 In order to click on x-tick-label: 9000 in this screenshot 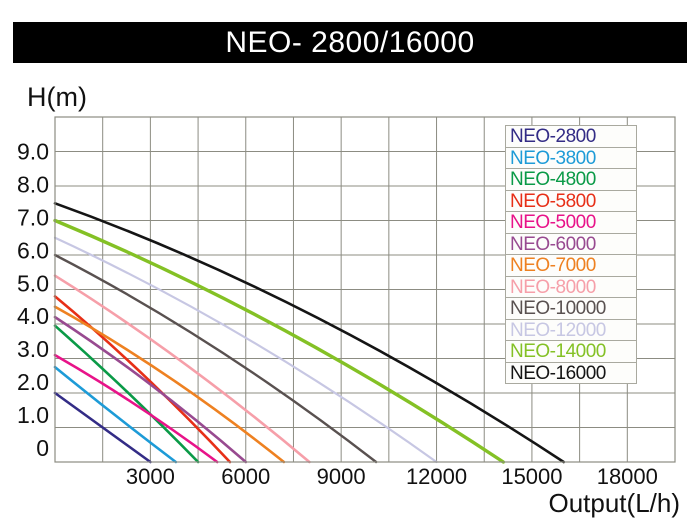, I will do `click(341, 476)`.